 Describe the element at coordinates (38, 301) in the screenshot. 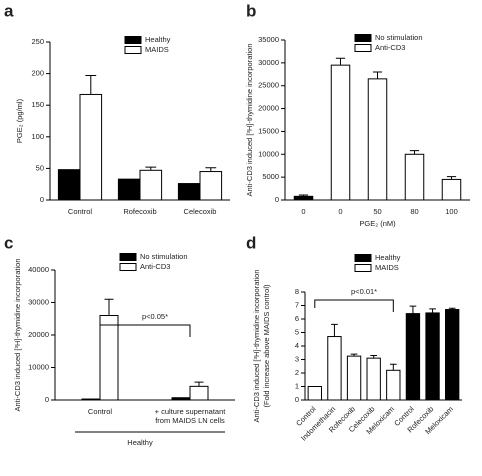

I see `y-tick-label: 30000` at that location.